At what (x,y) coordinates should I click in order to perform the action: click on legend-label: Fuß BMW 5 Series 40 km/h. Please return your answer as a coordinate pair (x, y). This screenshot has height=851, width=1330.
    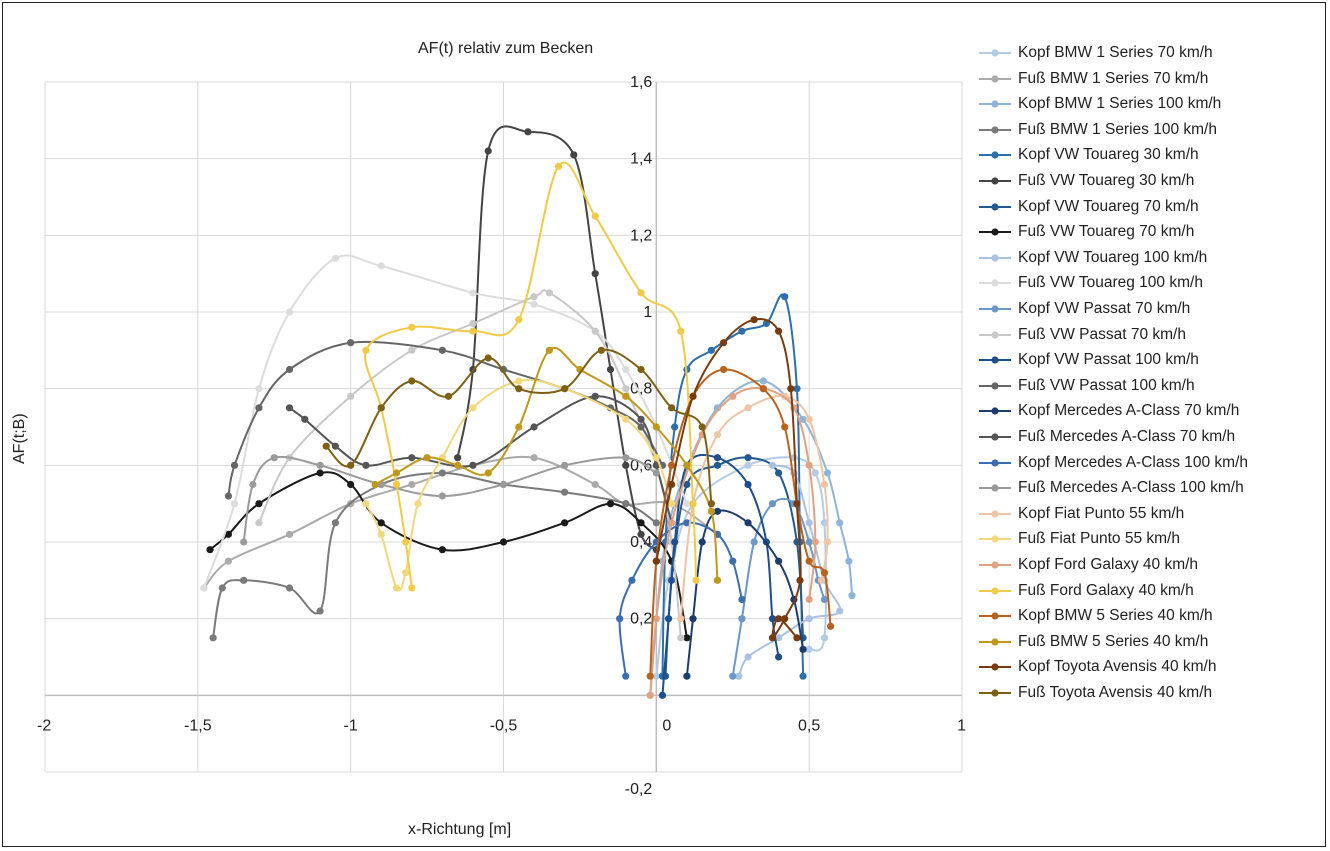
    Looking at the image, I should click on (1113, 641).